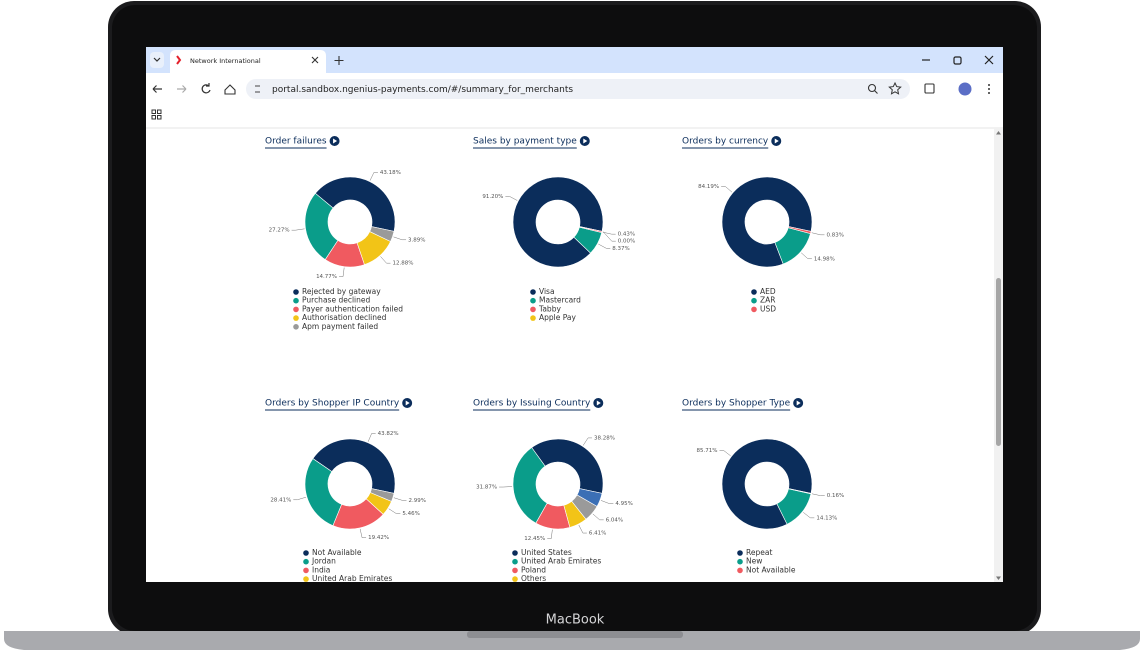  I want to click on slice-label: 4.95%, so click(623, 504).